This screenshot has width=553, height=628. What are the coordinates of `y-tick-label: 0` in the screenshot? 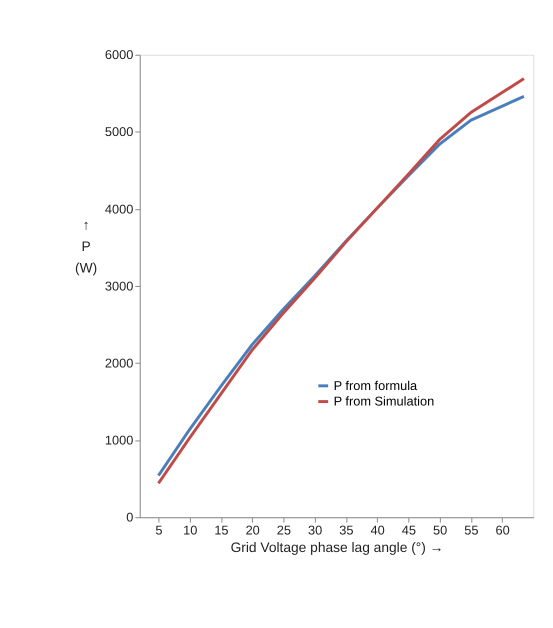 It's located at (130, 517).